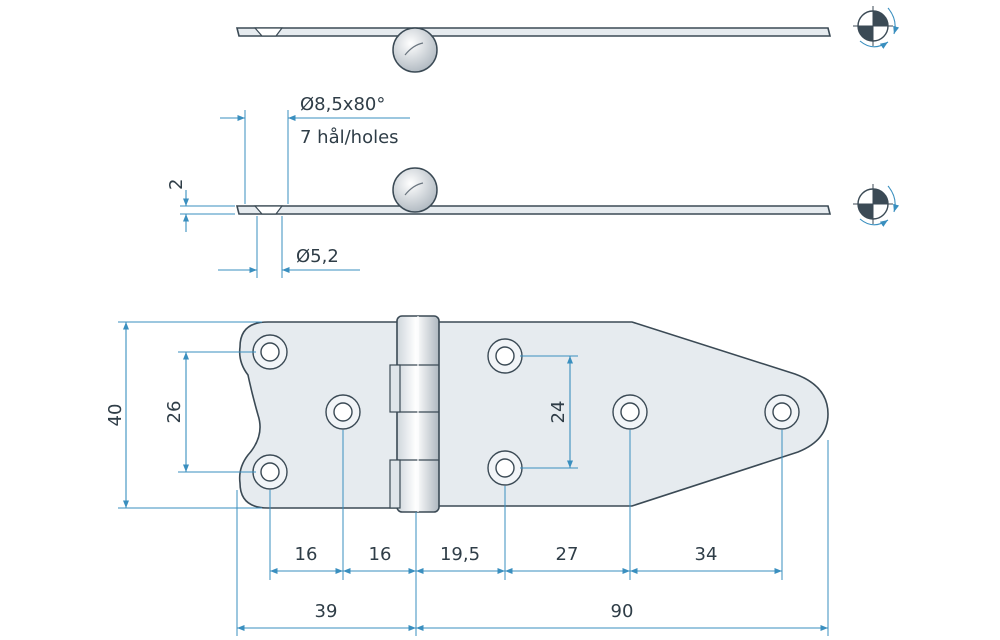 The width and height of the screenshot is (1000, 640). I want to click on side-view-middle-plate, so click(533, 210).